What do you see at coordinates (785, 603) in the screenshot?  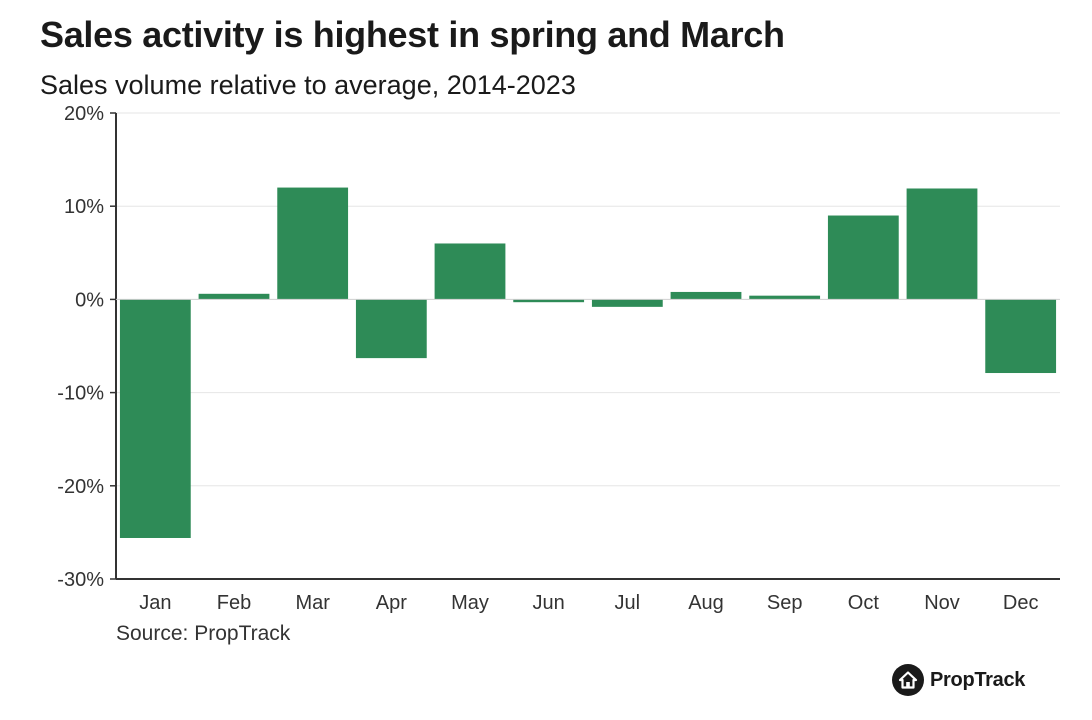 I see `x-tick-label: Sep` at bounding box center [785, 603].